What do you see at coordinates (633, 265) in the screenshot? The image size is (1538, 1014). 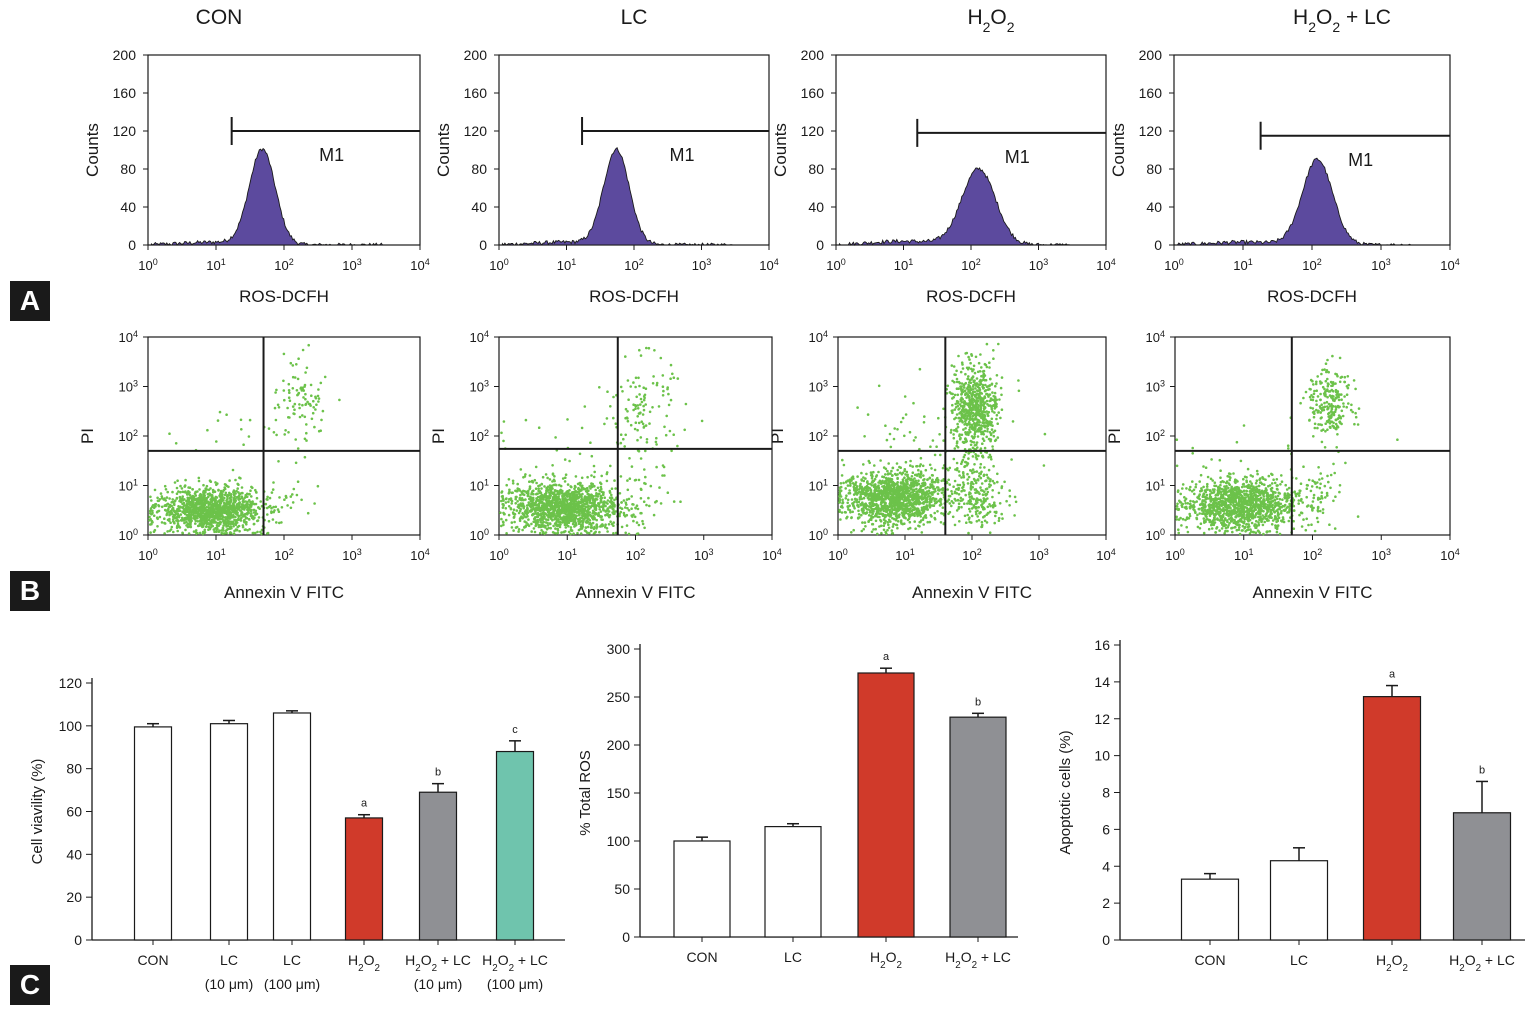 I see `x-tick-label: 10²` at bounding box center [633, 265].